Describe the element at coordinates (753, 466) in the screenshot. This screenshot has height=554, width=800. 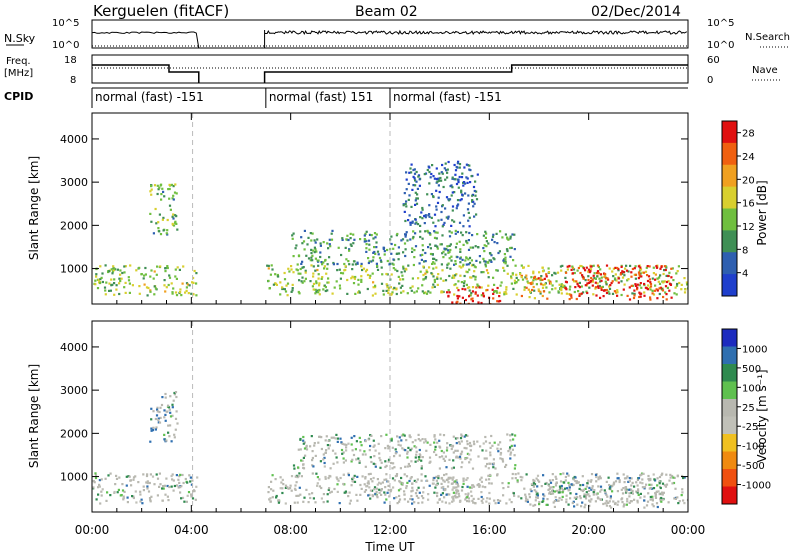
I see `colorbar-tick-label: -500` at that location.